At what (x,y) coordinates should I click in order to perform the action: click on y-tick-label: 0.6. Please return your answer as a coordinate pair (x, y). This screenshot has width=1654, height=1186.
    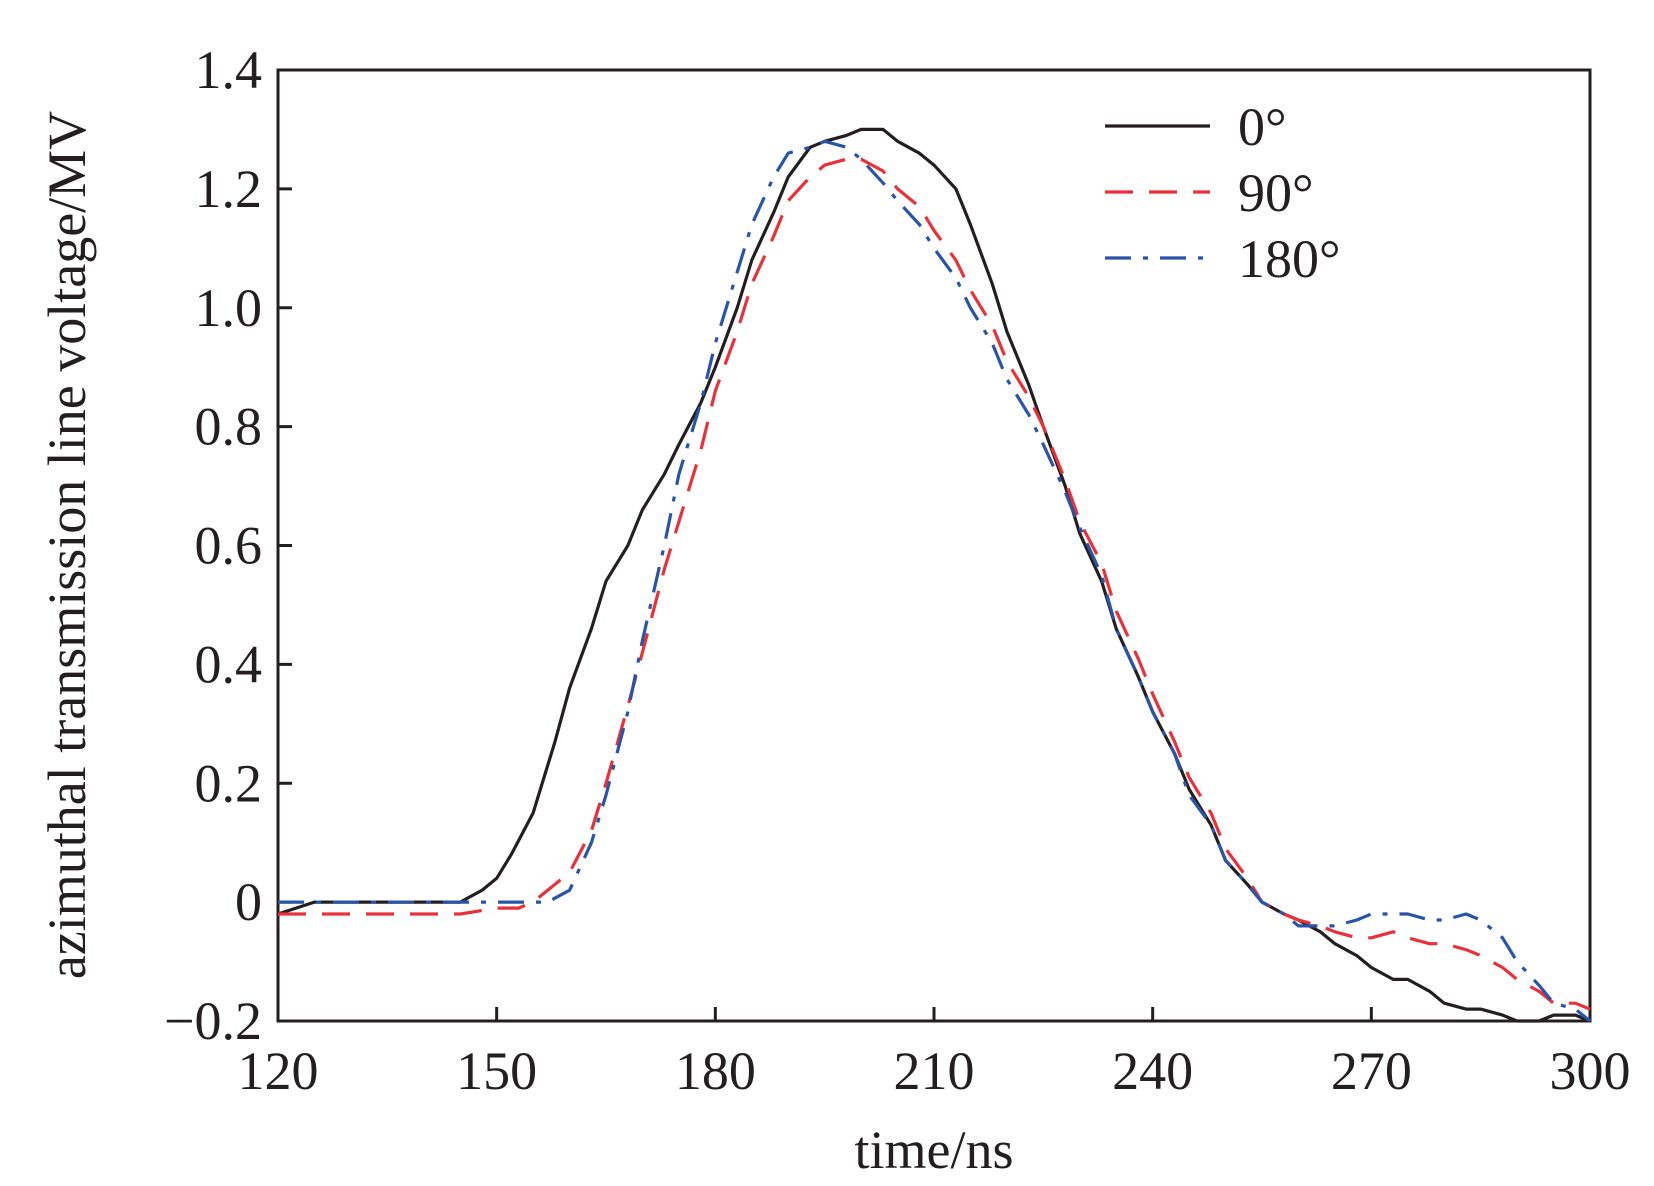
    Looking at the image, I should click on (229, 546).